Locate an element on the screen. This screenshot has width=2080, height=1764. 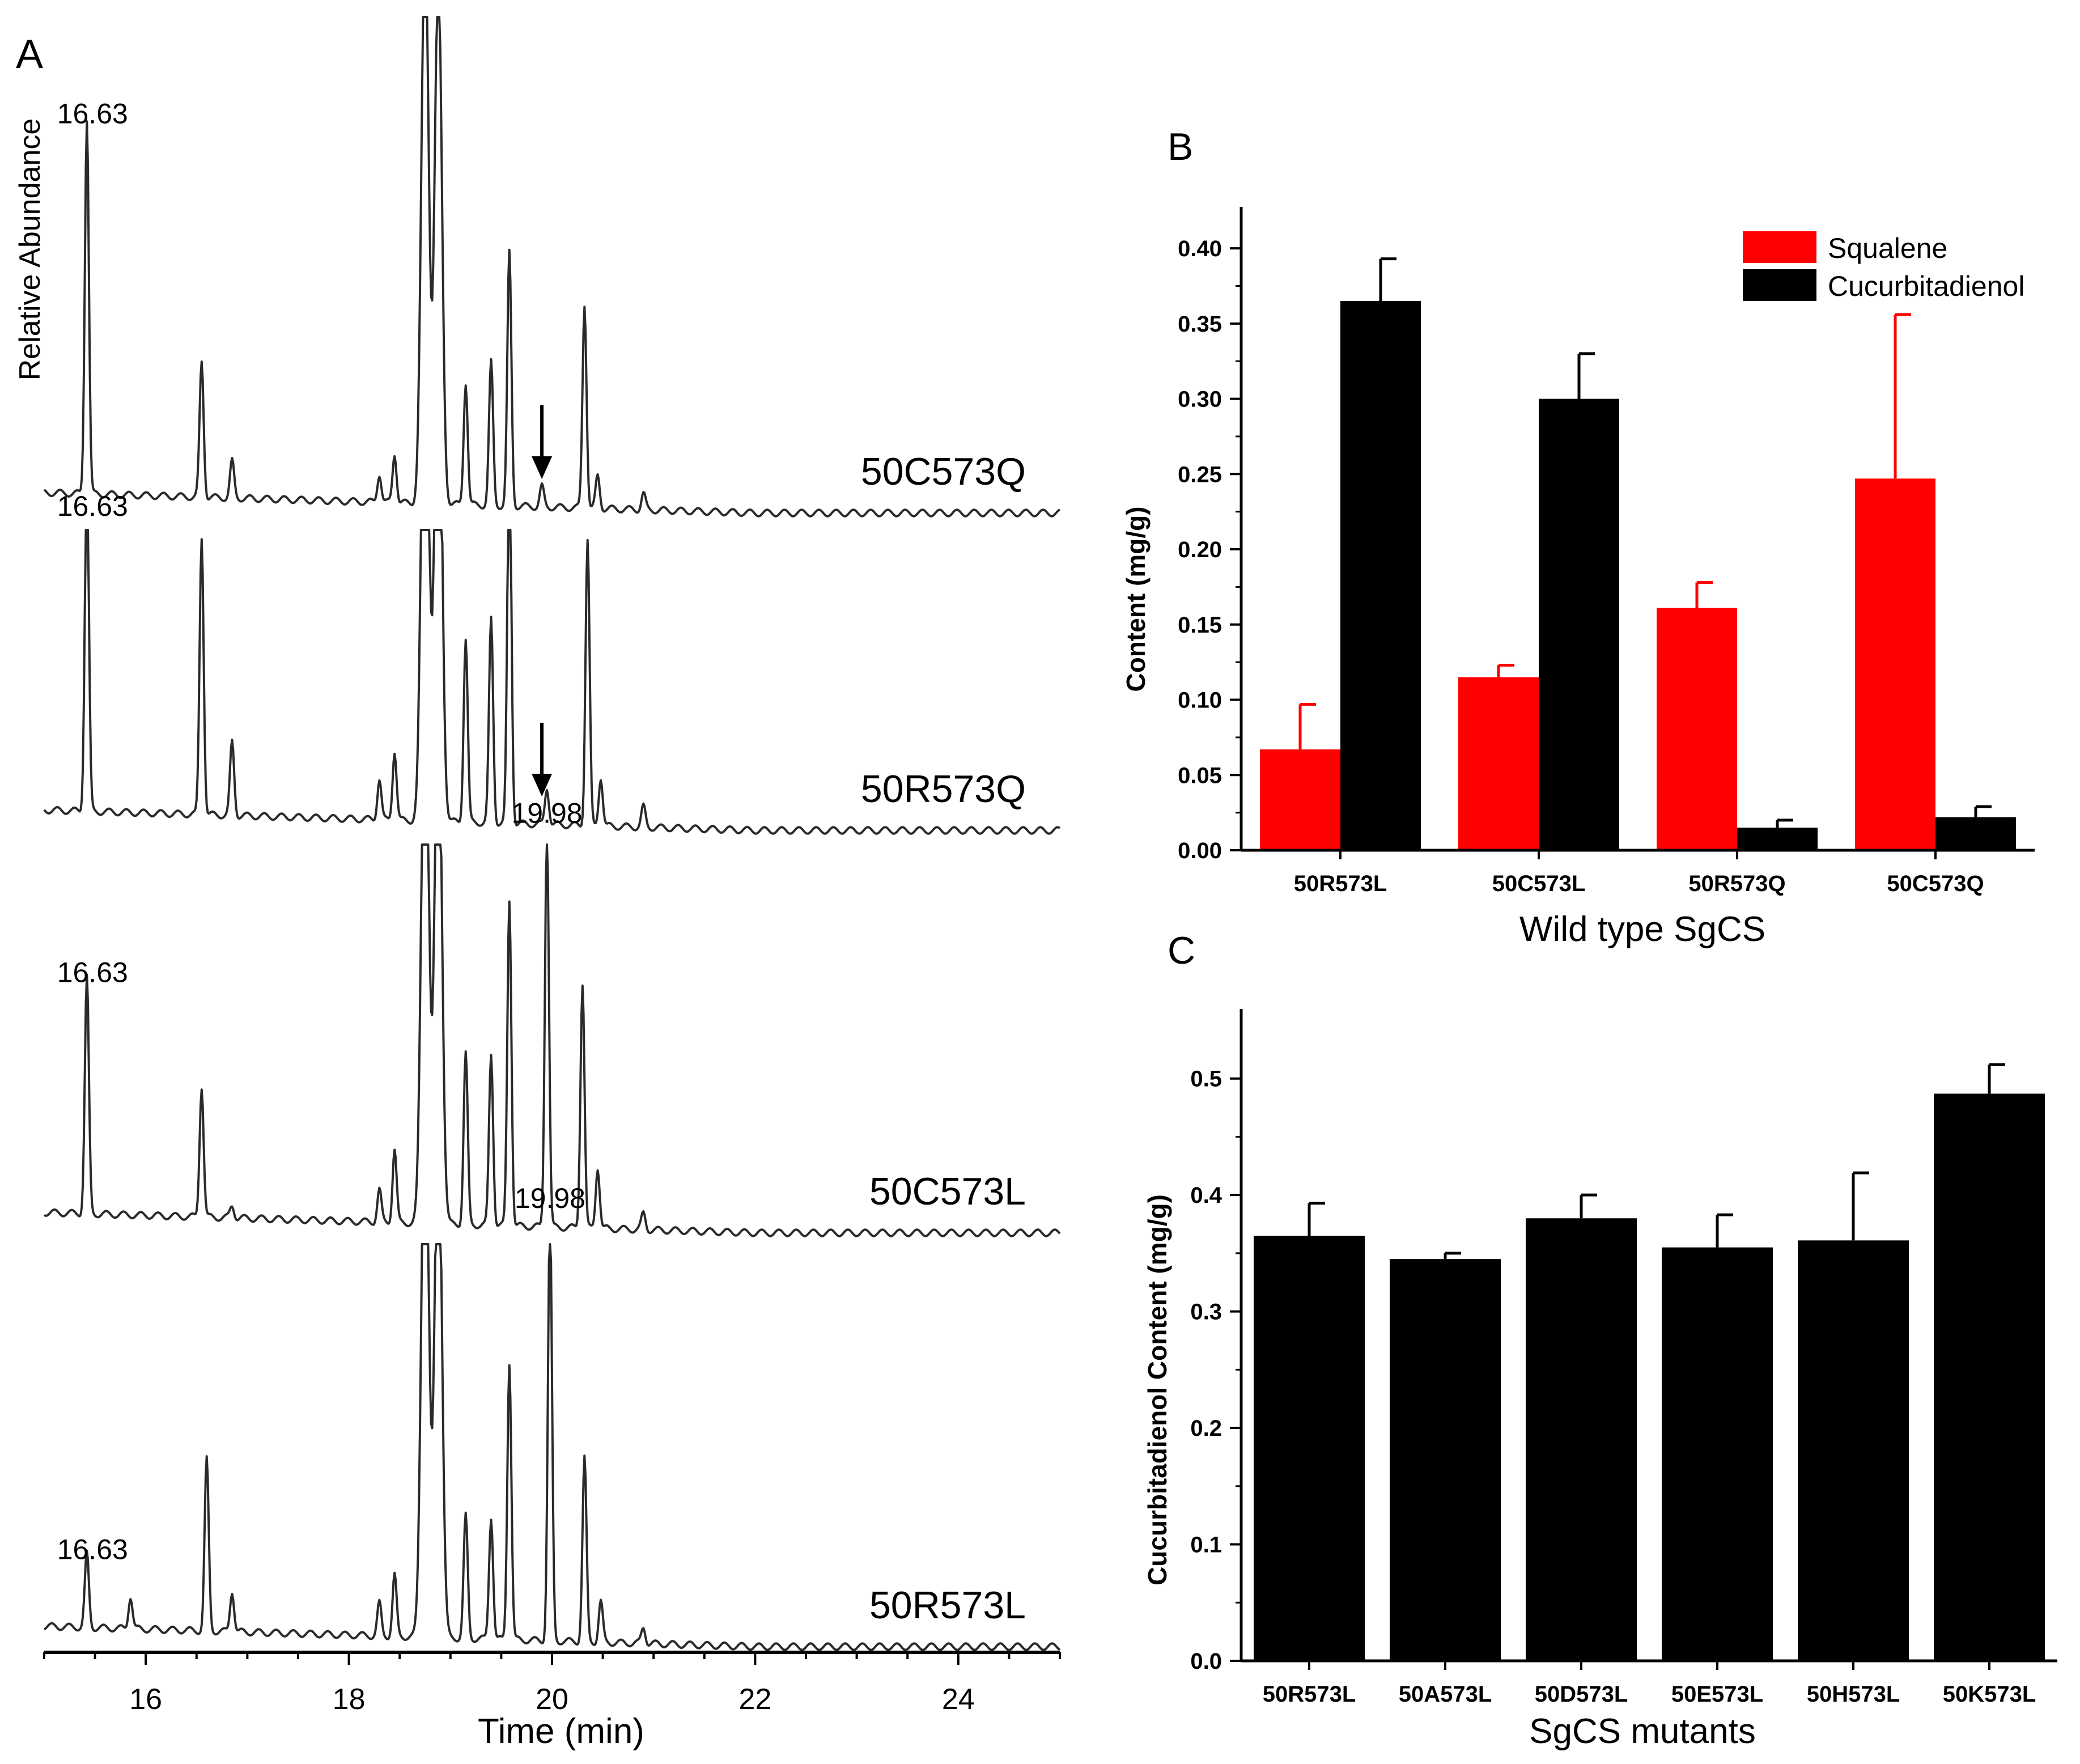
y-tick-label: 0.3 is located at coordinates (1206, 1313).